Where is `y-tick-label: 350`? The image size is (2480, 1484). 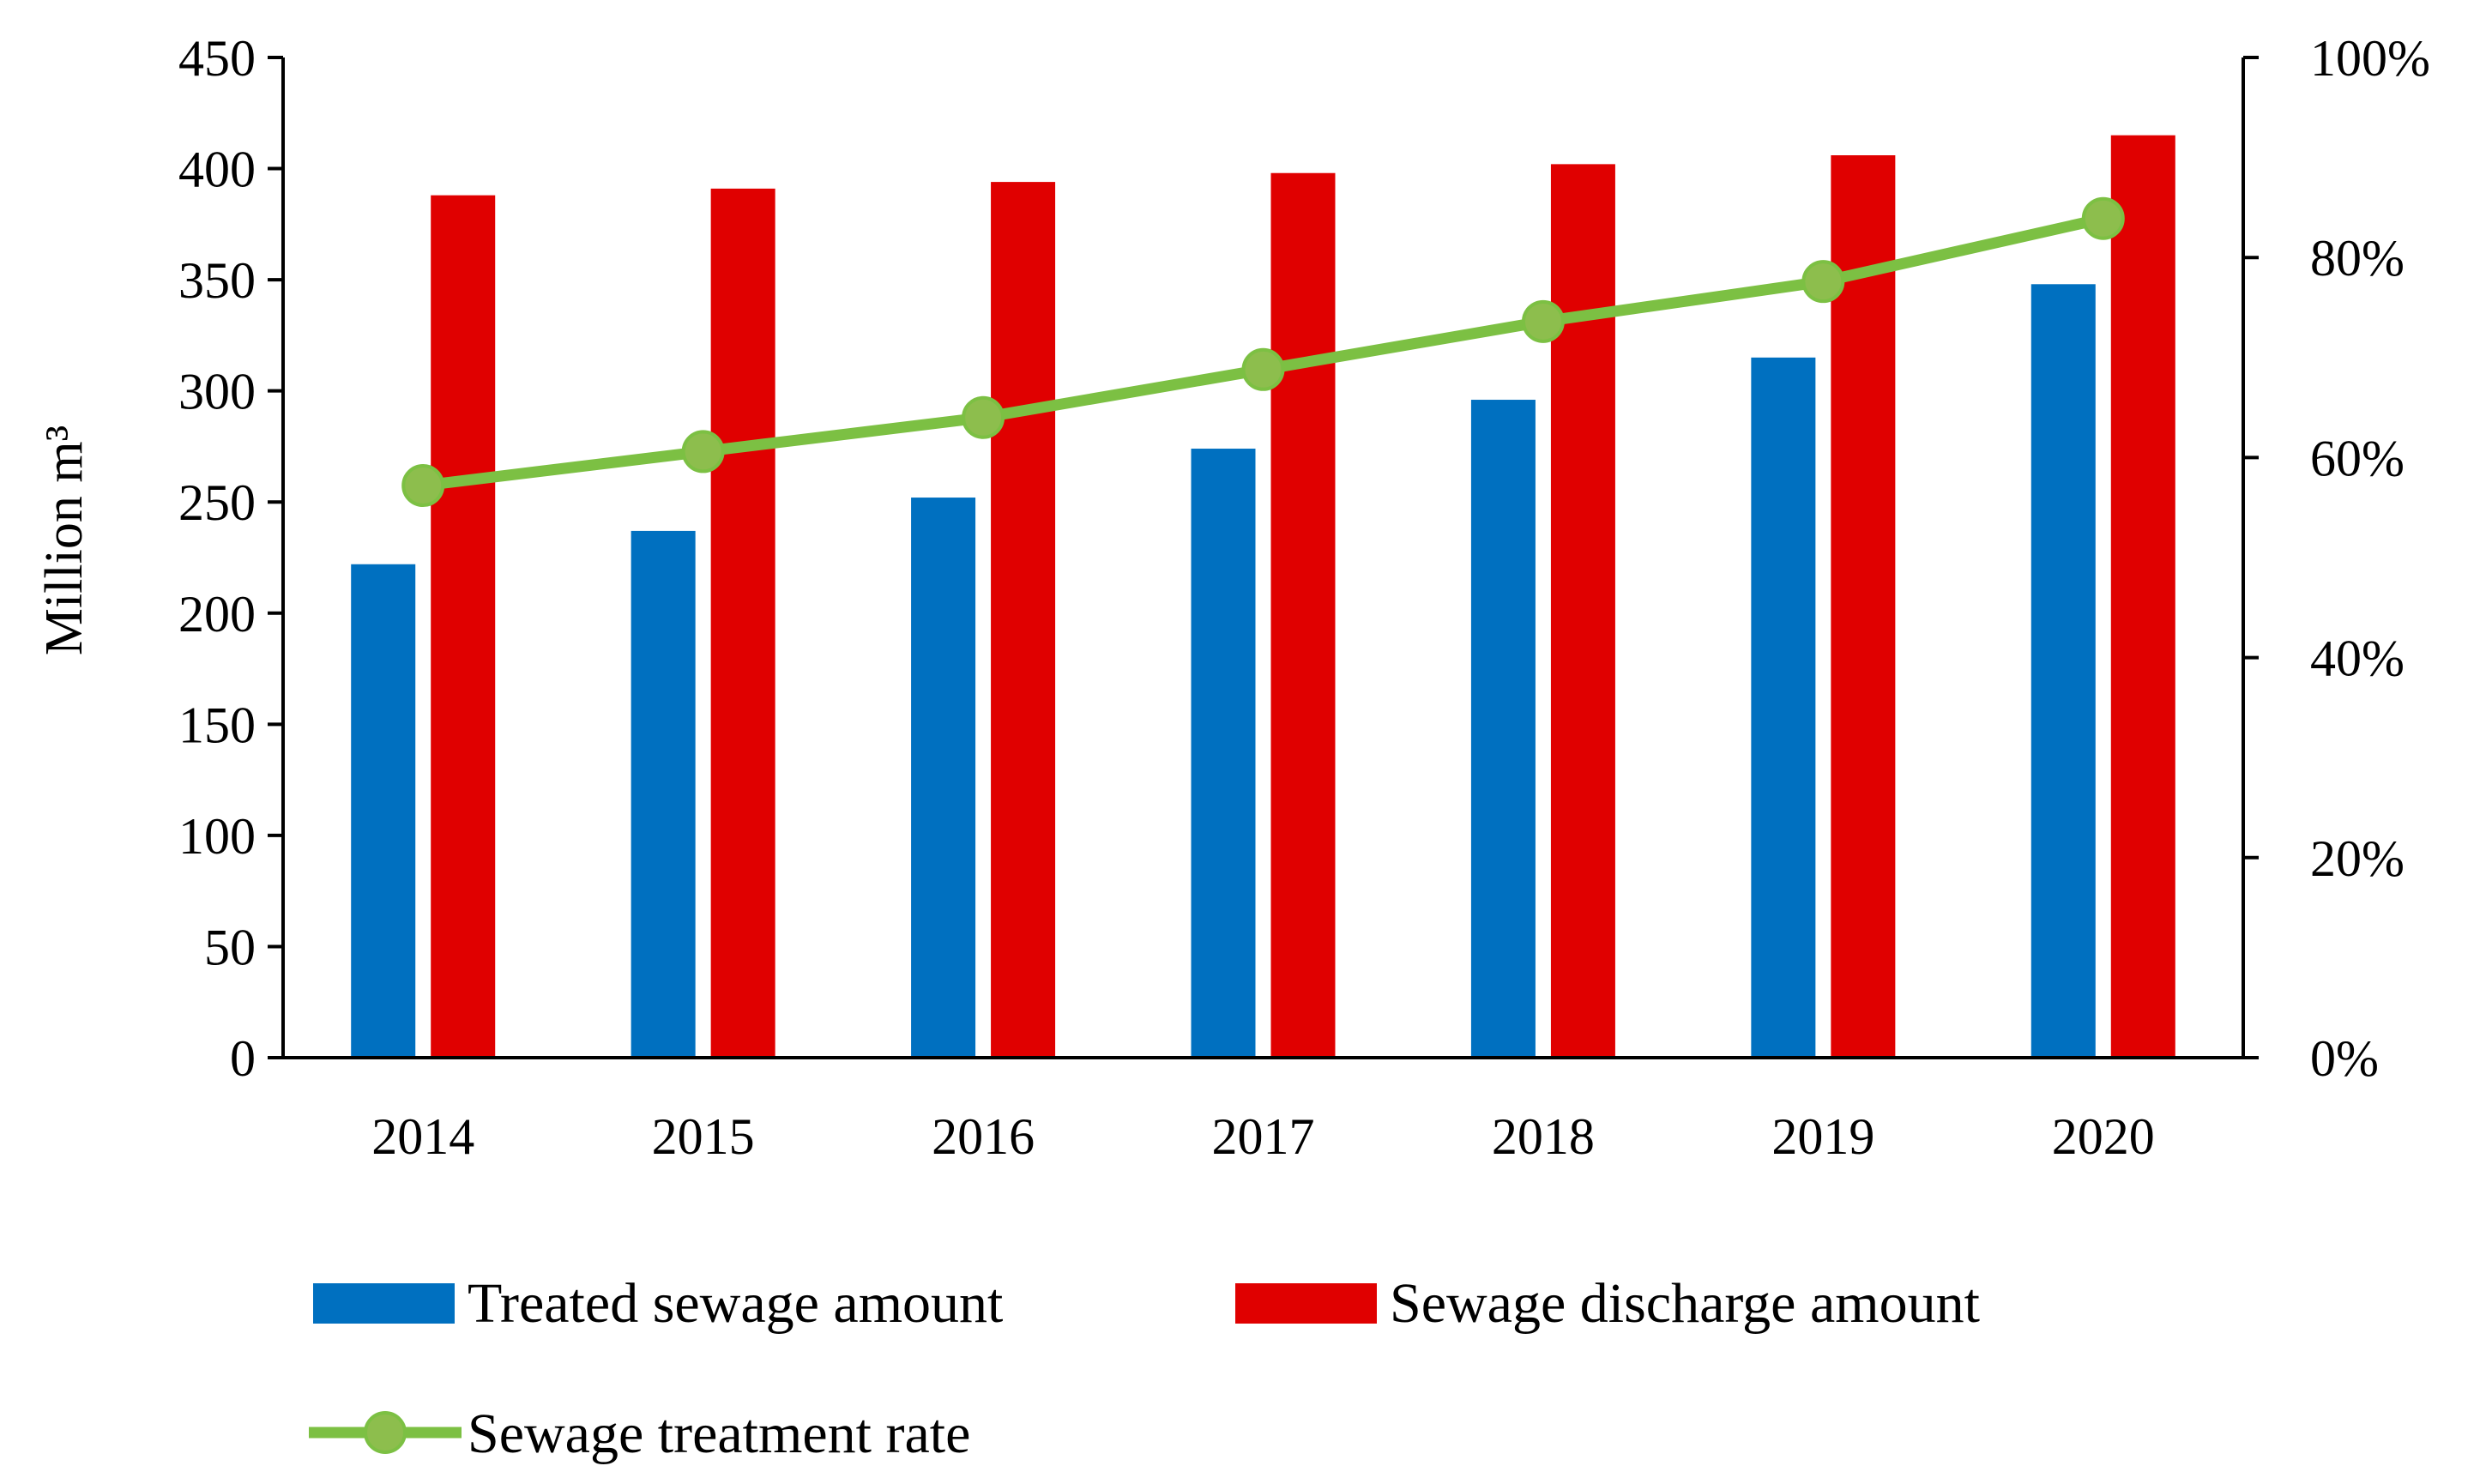 y-tick-label: 350 is located at coordinates (217, 280).